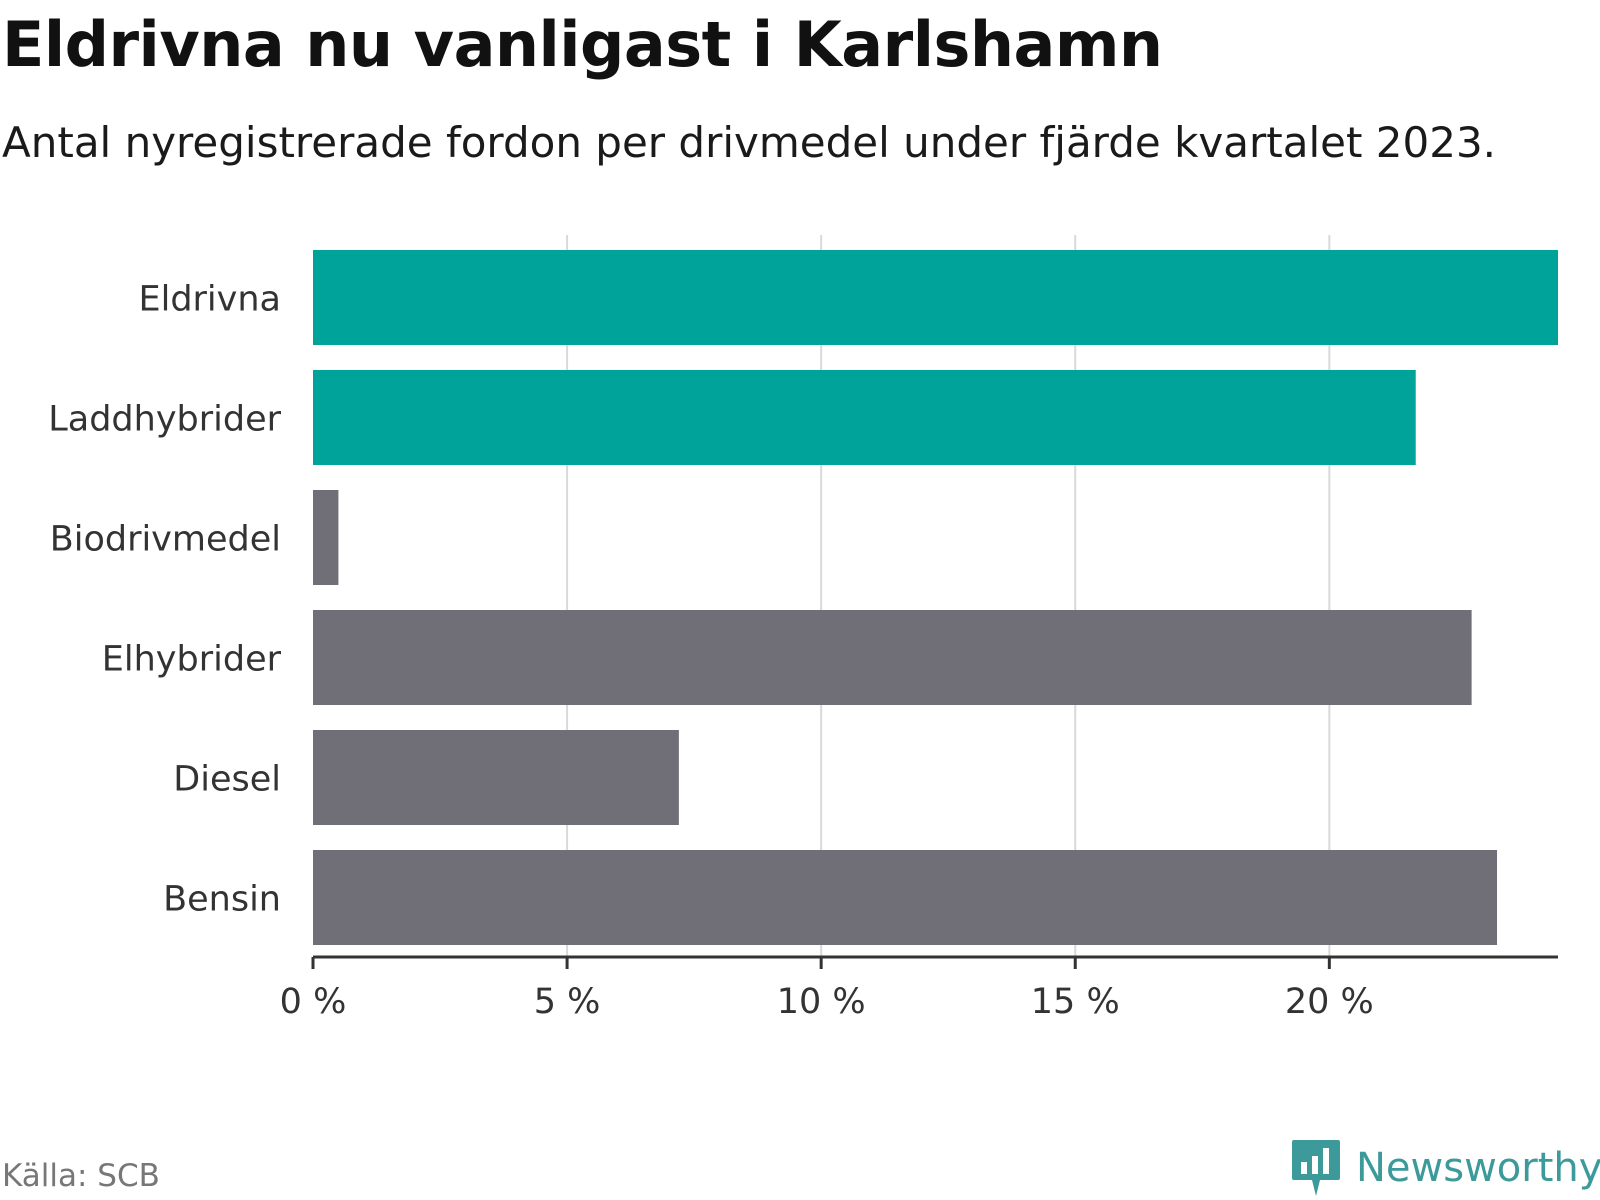 This screenshot has width=1600, height=1200. Describe the element at coordinates (1329, 1002) in the screenshot. I see `x-tick-label-20: 20 %` at that location.